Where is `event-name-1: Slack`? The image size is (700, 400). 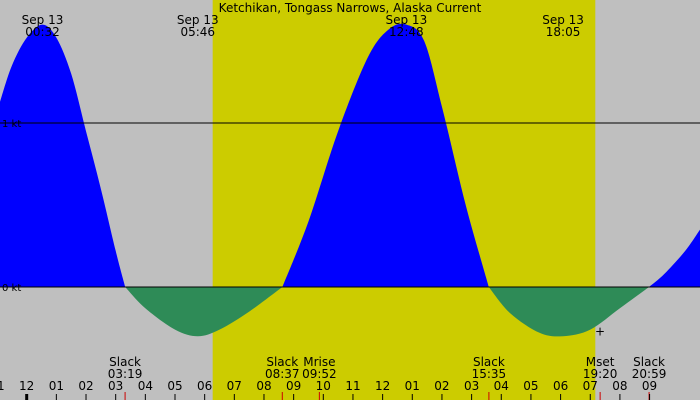
event-name-1: Slack is located at coordinates (125, 362).